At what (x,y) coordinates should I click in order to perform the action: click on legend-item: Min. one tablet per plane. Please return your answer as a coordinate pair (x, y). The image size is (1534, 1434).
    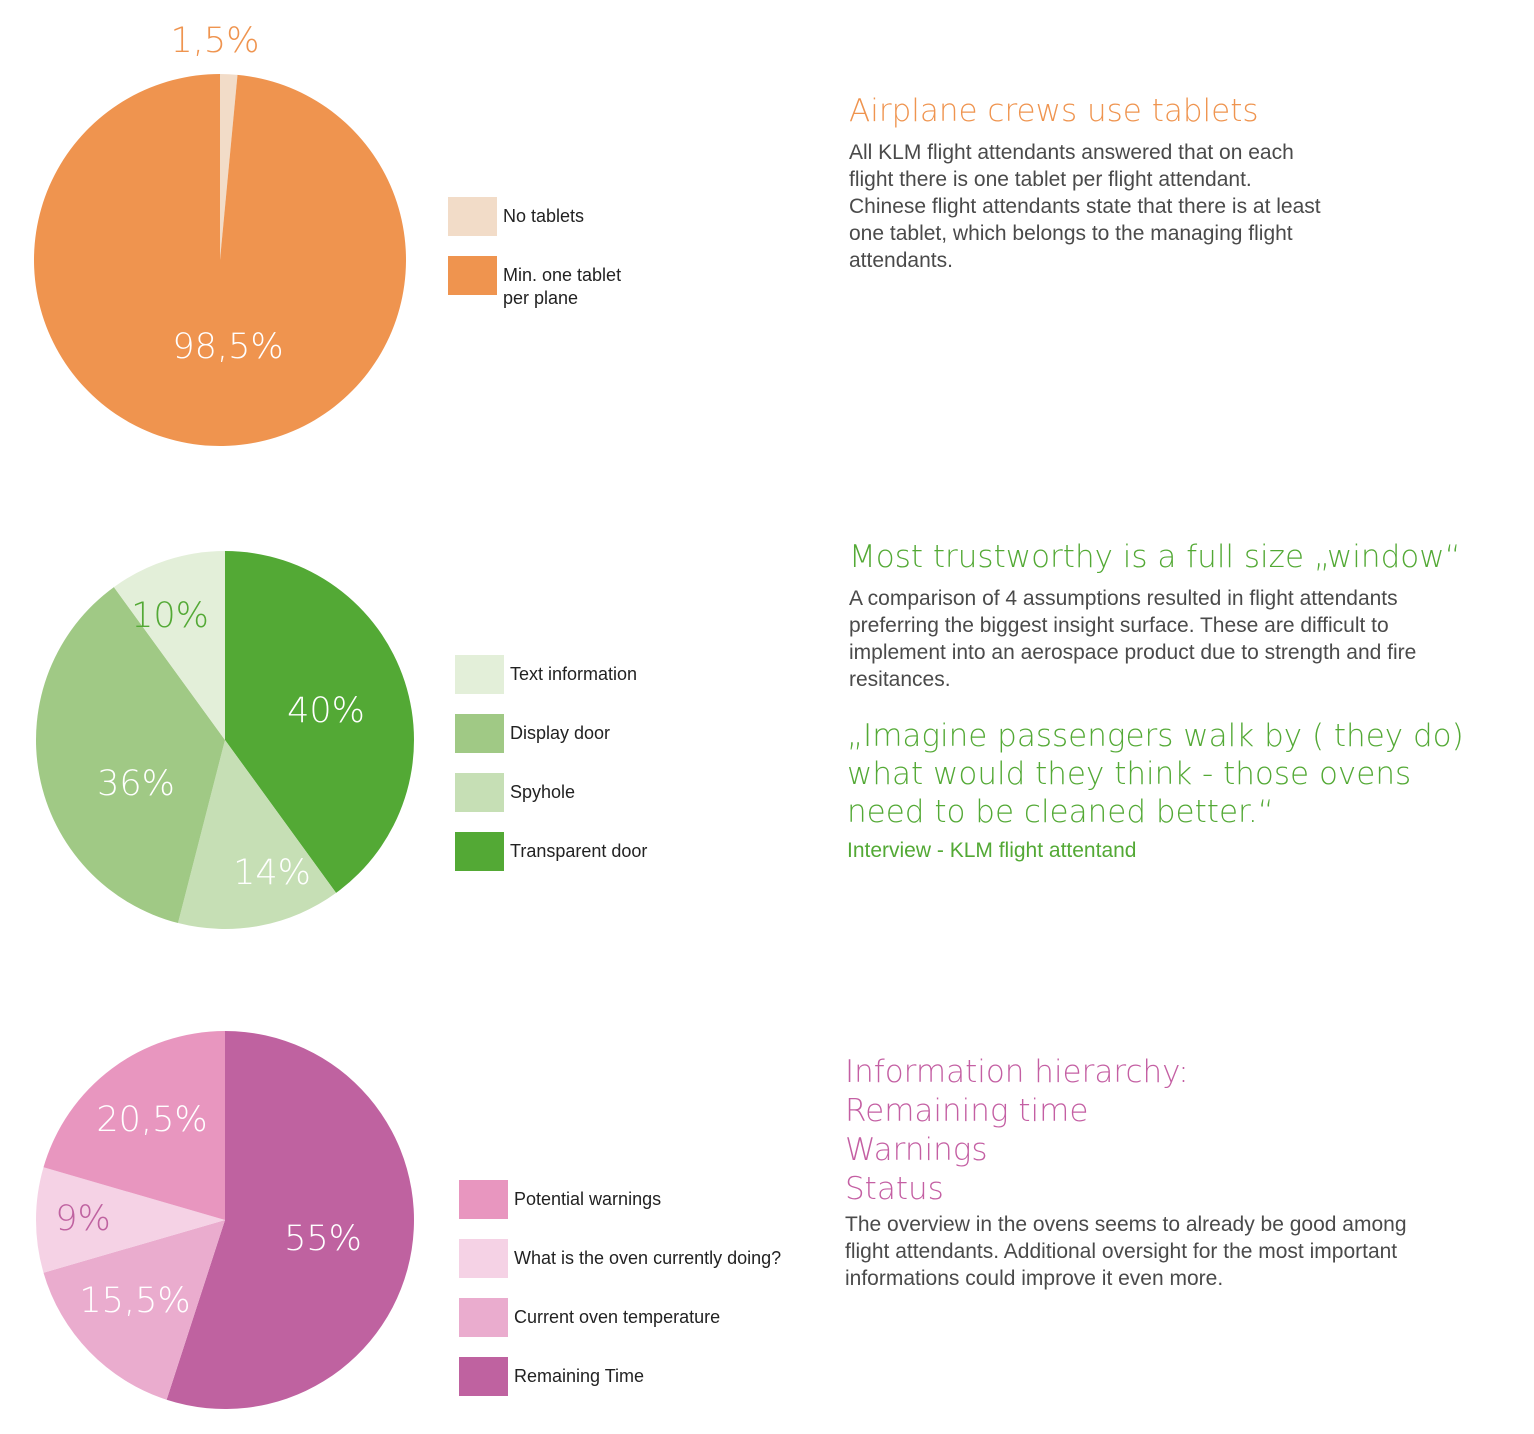
    Looking at the image, I should click on (534, 282).